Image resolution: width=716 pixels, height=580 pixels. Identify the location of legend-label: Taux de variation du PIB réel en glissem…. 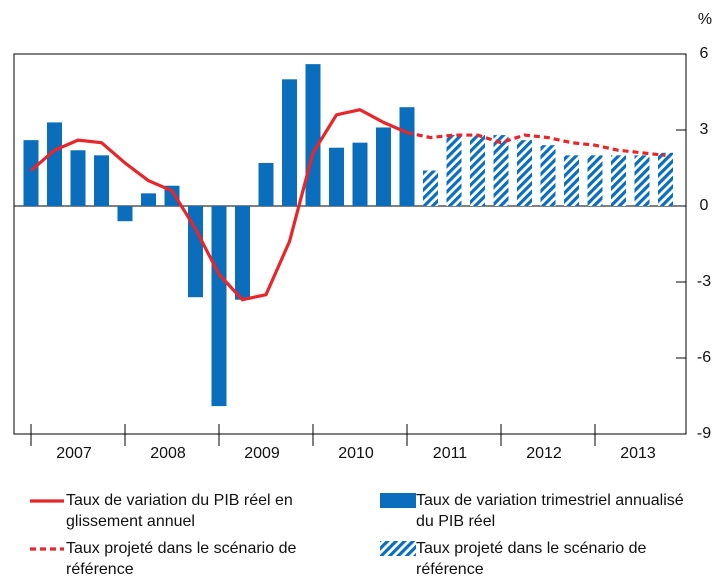
(179, 511).